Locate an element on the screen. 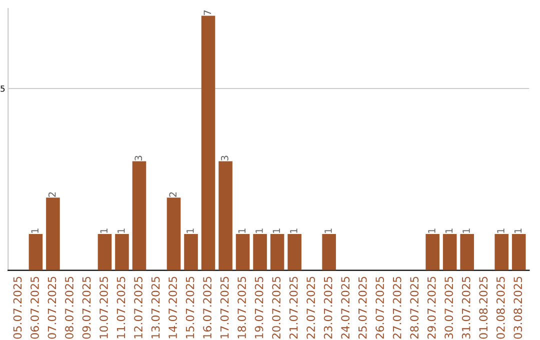 The height and width of the screenshot is (340, 540). x-tick-label: 24.07.2025 is located at coordinates (345, 307).